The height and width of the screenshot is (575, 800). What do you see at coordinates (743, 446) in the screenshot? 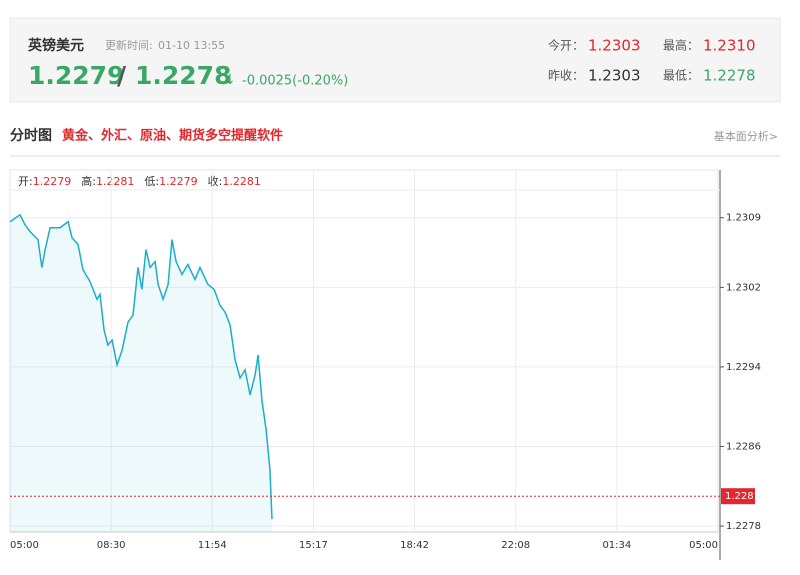
I see `y-tick-label: 1.2286` at bounding box center [743, 446].